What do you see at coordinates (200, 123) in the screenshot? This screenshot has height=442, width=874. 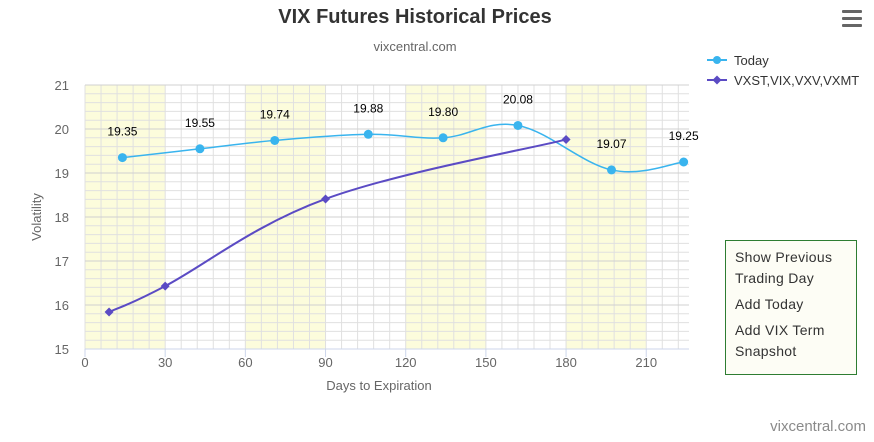 I see `data-label-today: 19.55` at bounding box center [200, 123].